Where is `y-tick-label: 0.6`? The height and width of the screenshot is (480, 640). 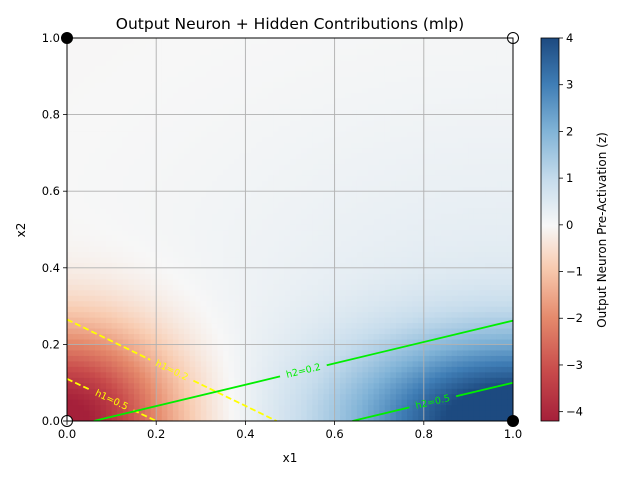 y-tick-label: 0.6 is located at coordinates (51, 191).